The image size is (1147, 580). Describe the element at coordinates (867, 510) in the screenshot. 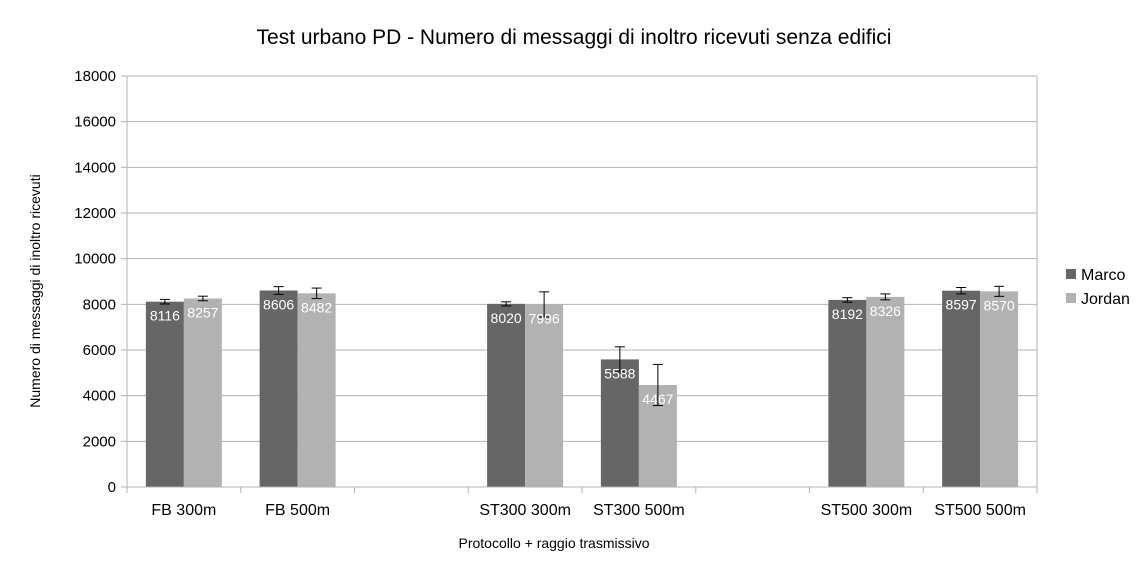

I see `x-tick-label: ST500 300m` at that location.